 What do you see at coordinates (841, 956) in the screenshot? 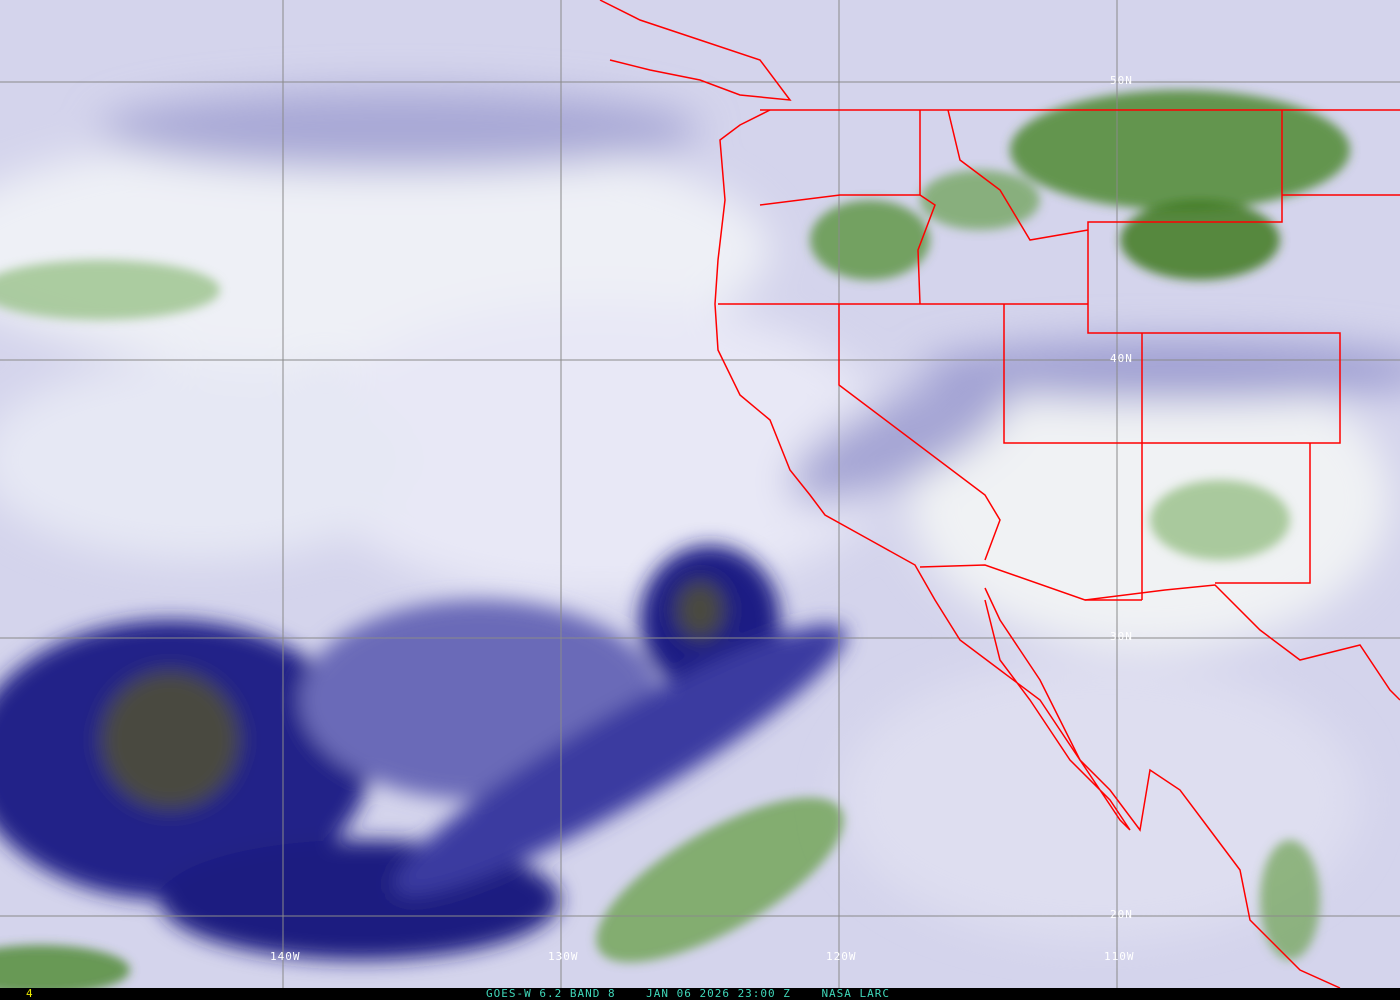
I see `longitude-label-120w: 120W` at bounding box center [841, 956].